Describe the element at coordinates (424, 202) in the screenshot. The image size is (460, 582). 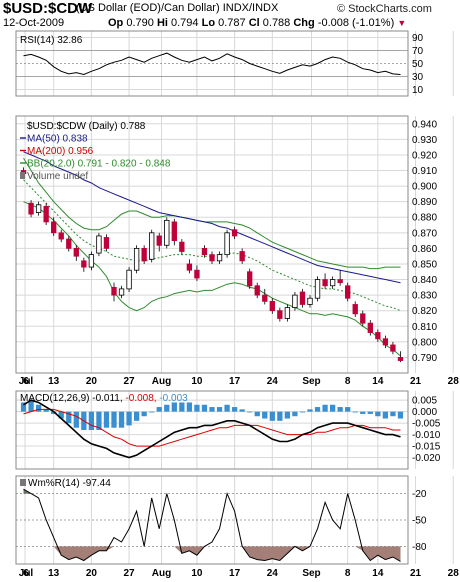
I see `price-tick-label: 0.890` at that location.